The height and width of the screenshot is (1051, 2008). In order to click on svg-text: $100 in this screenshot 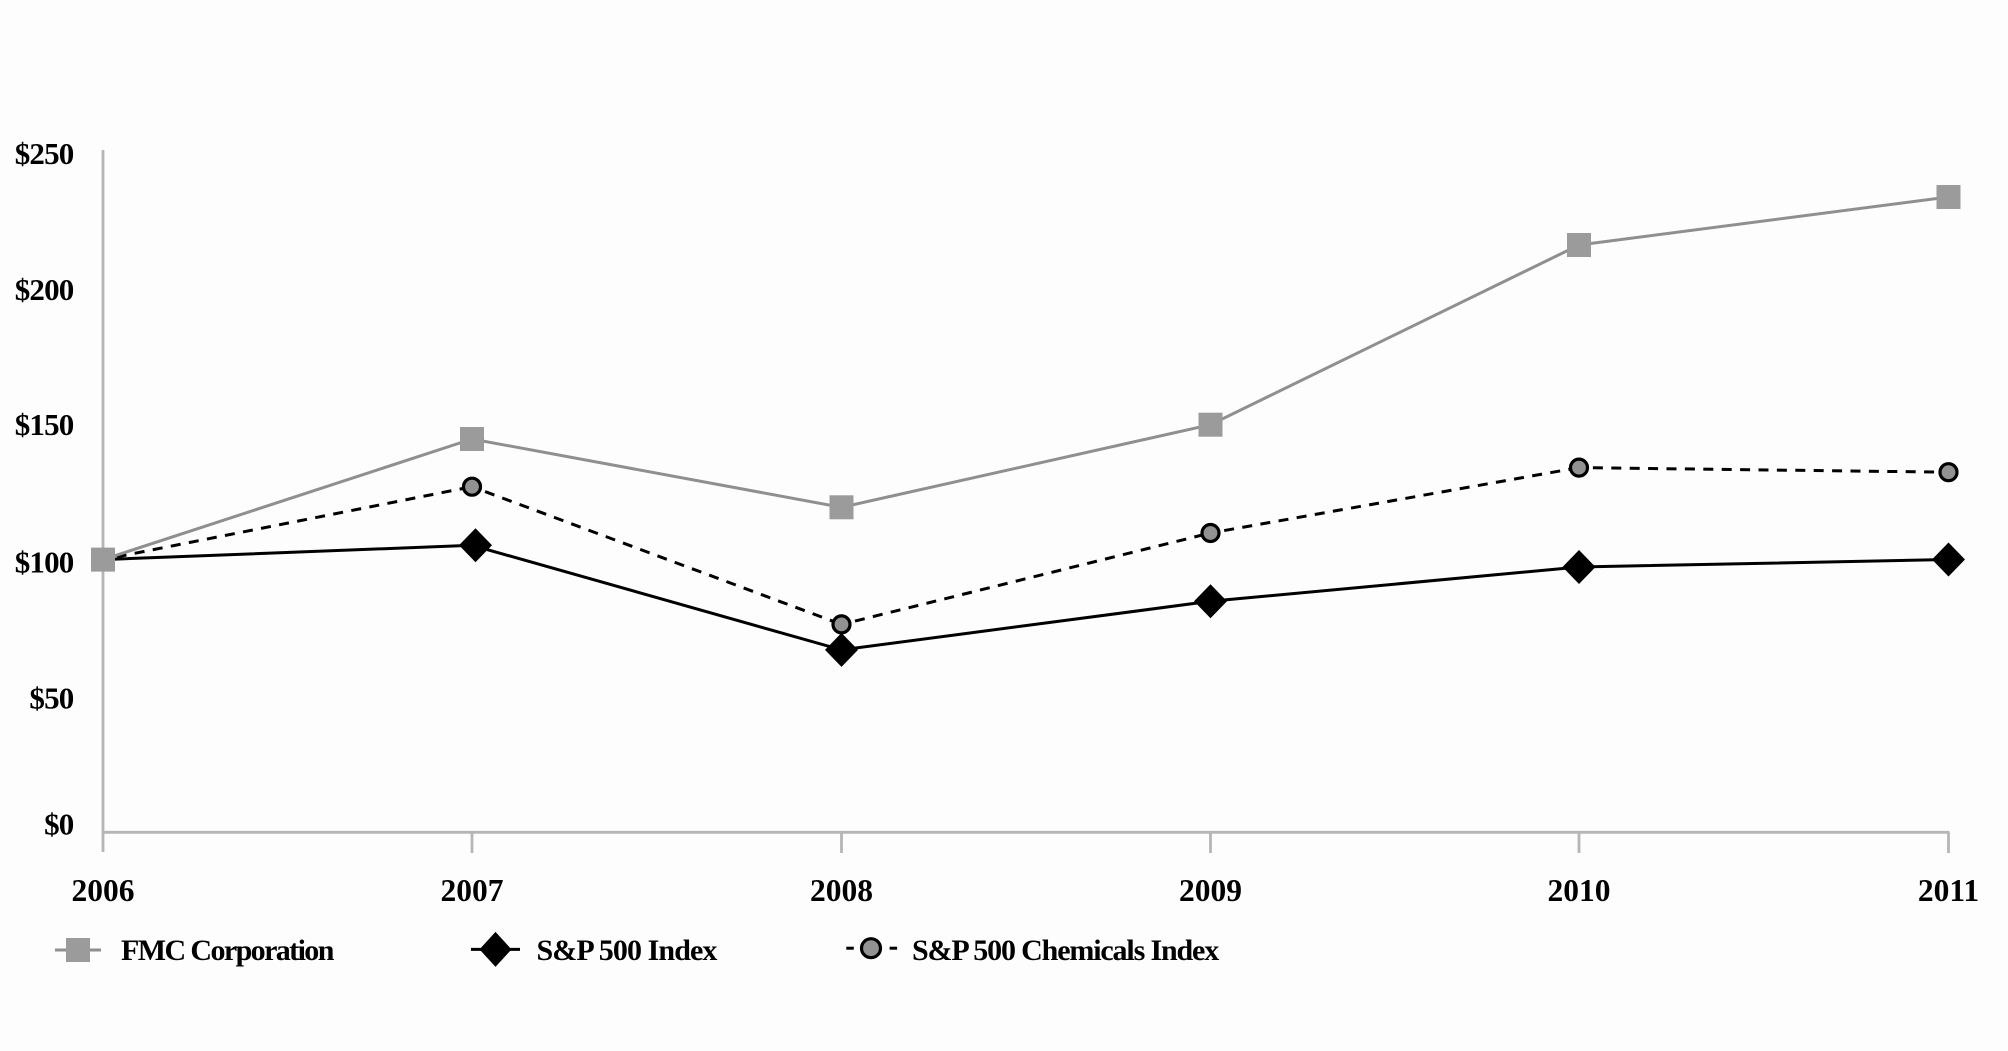, I will do `click(44, 561)`.